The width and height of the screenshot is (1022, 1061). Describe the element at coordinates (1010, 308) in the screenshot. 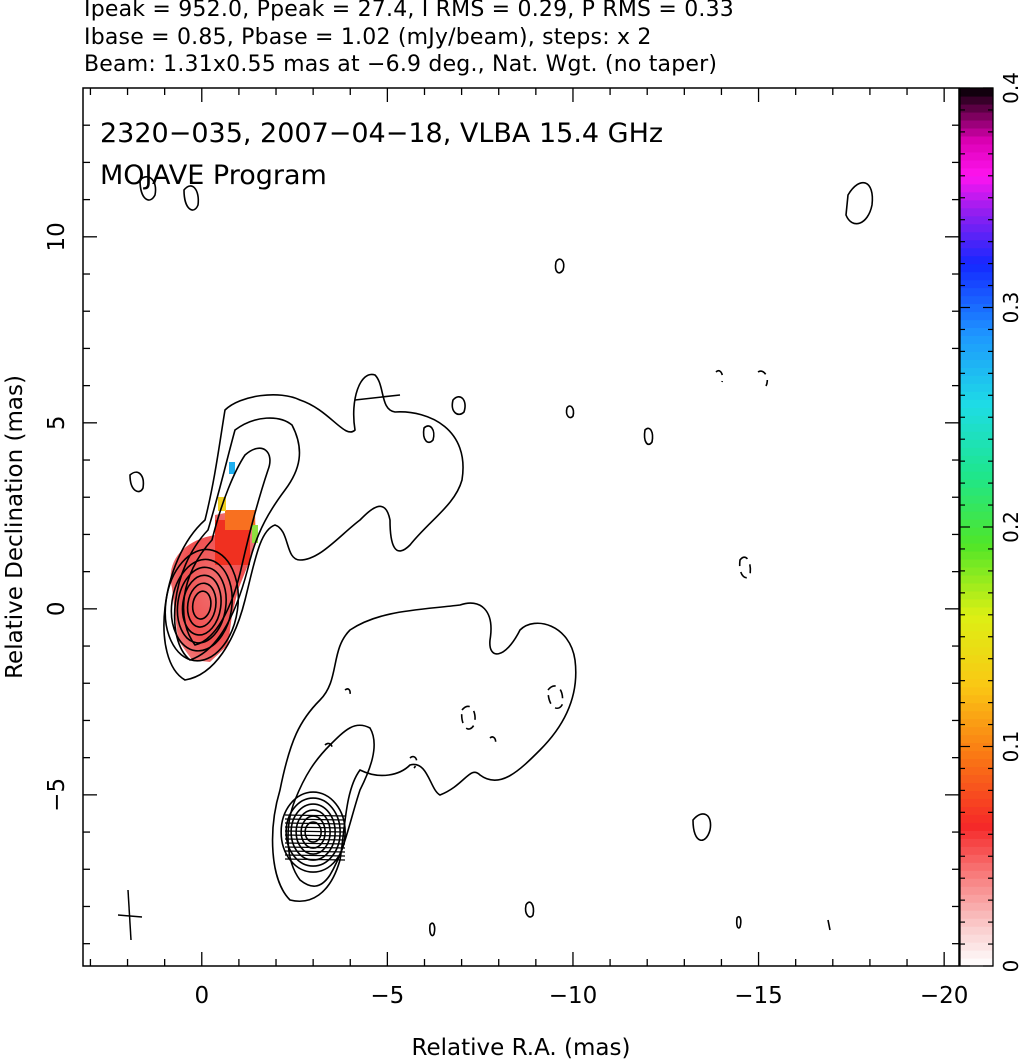

I see `colorbar-tick-label: 0.3` at that location.